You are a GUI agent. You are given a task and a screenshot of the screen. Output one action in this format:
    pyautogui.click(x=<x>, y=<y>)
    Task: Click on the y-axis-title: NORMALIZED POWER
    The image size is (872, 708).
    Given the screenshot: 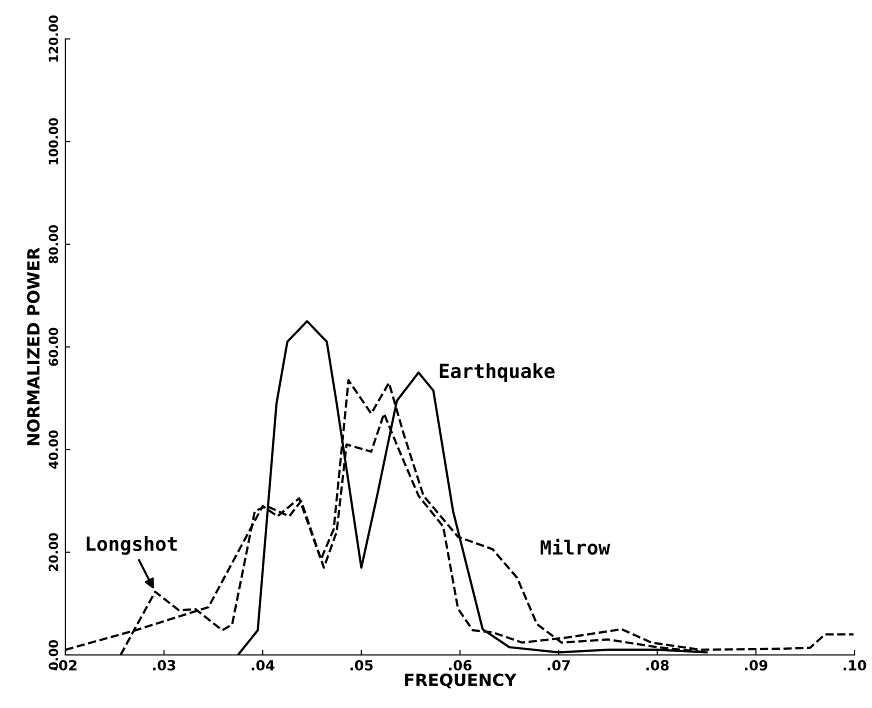 What is the action you would take?
    pyautogui.click(x=33, y=347)
    